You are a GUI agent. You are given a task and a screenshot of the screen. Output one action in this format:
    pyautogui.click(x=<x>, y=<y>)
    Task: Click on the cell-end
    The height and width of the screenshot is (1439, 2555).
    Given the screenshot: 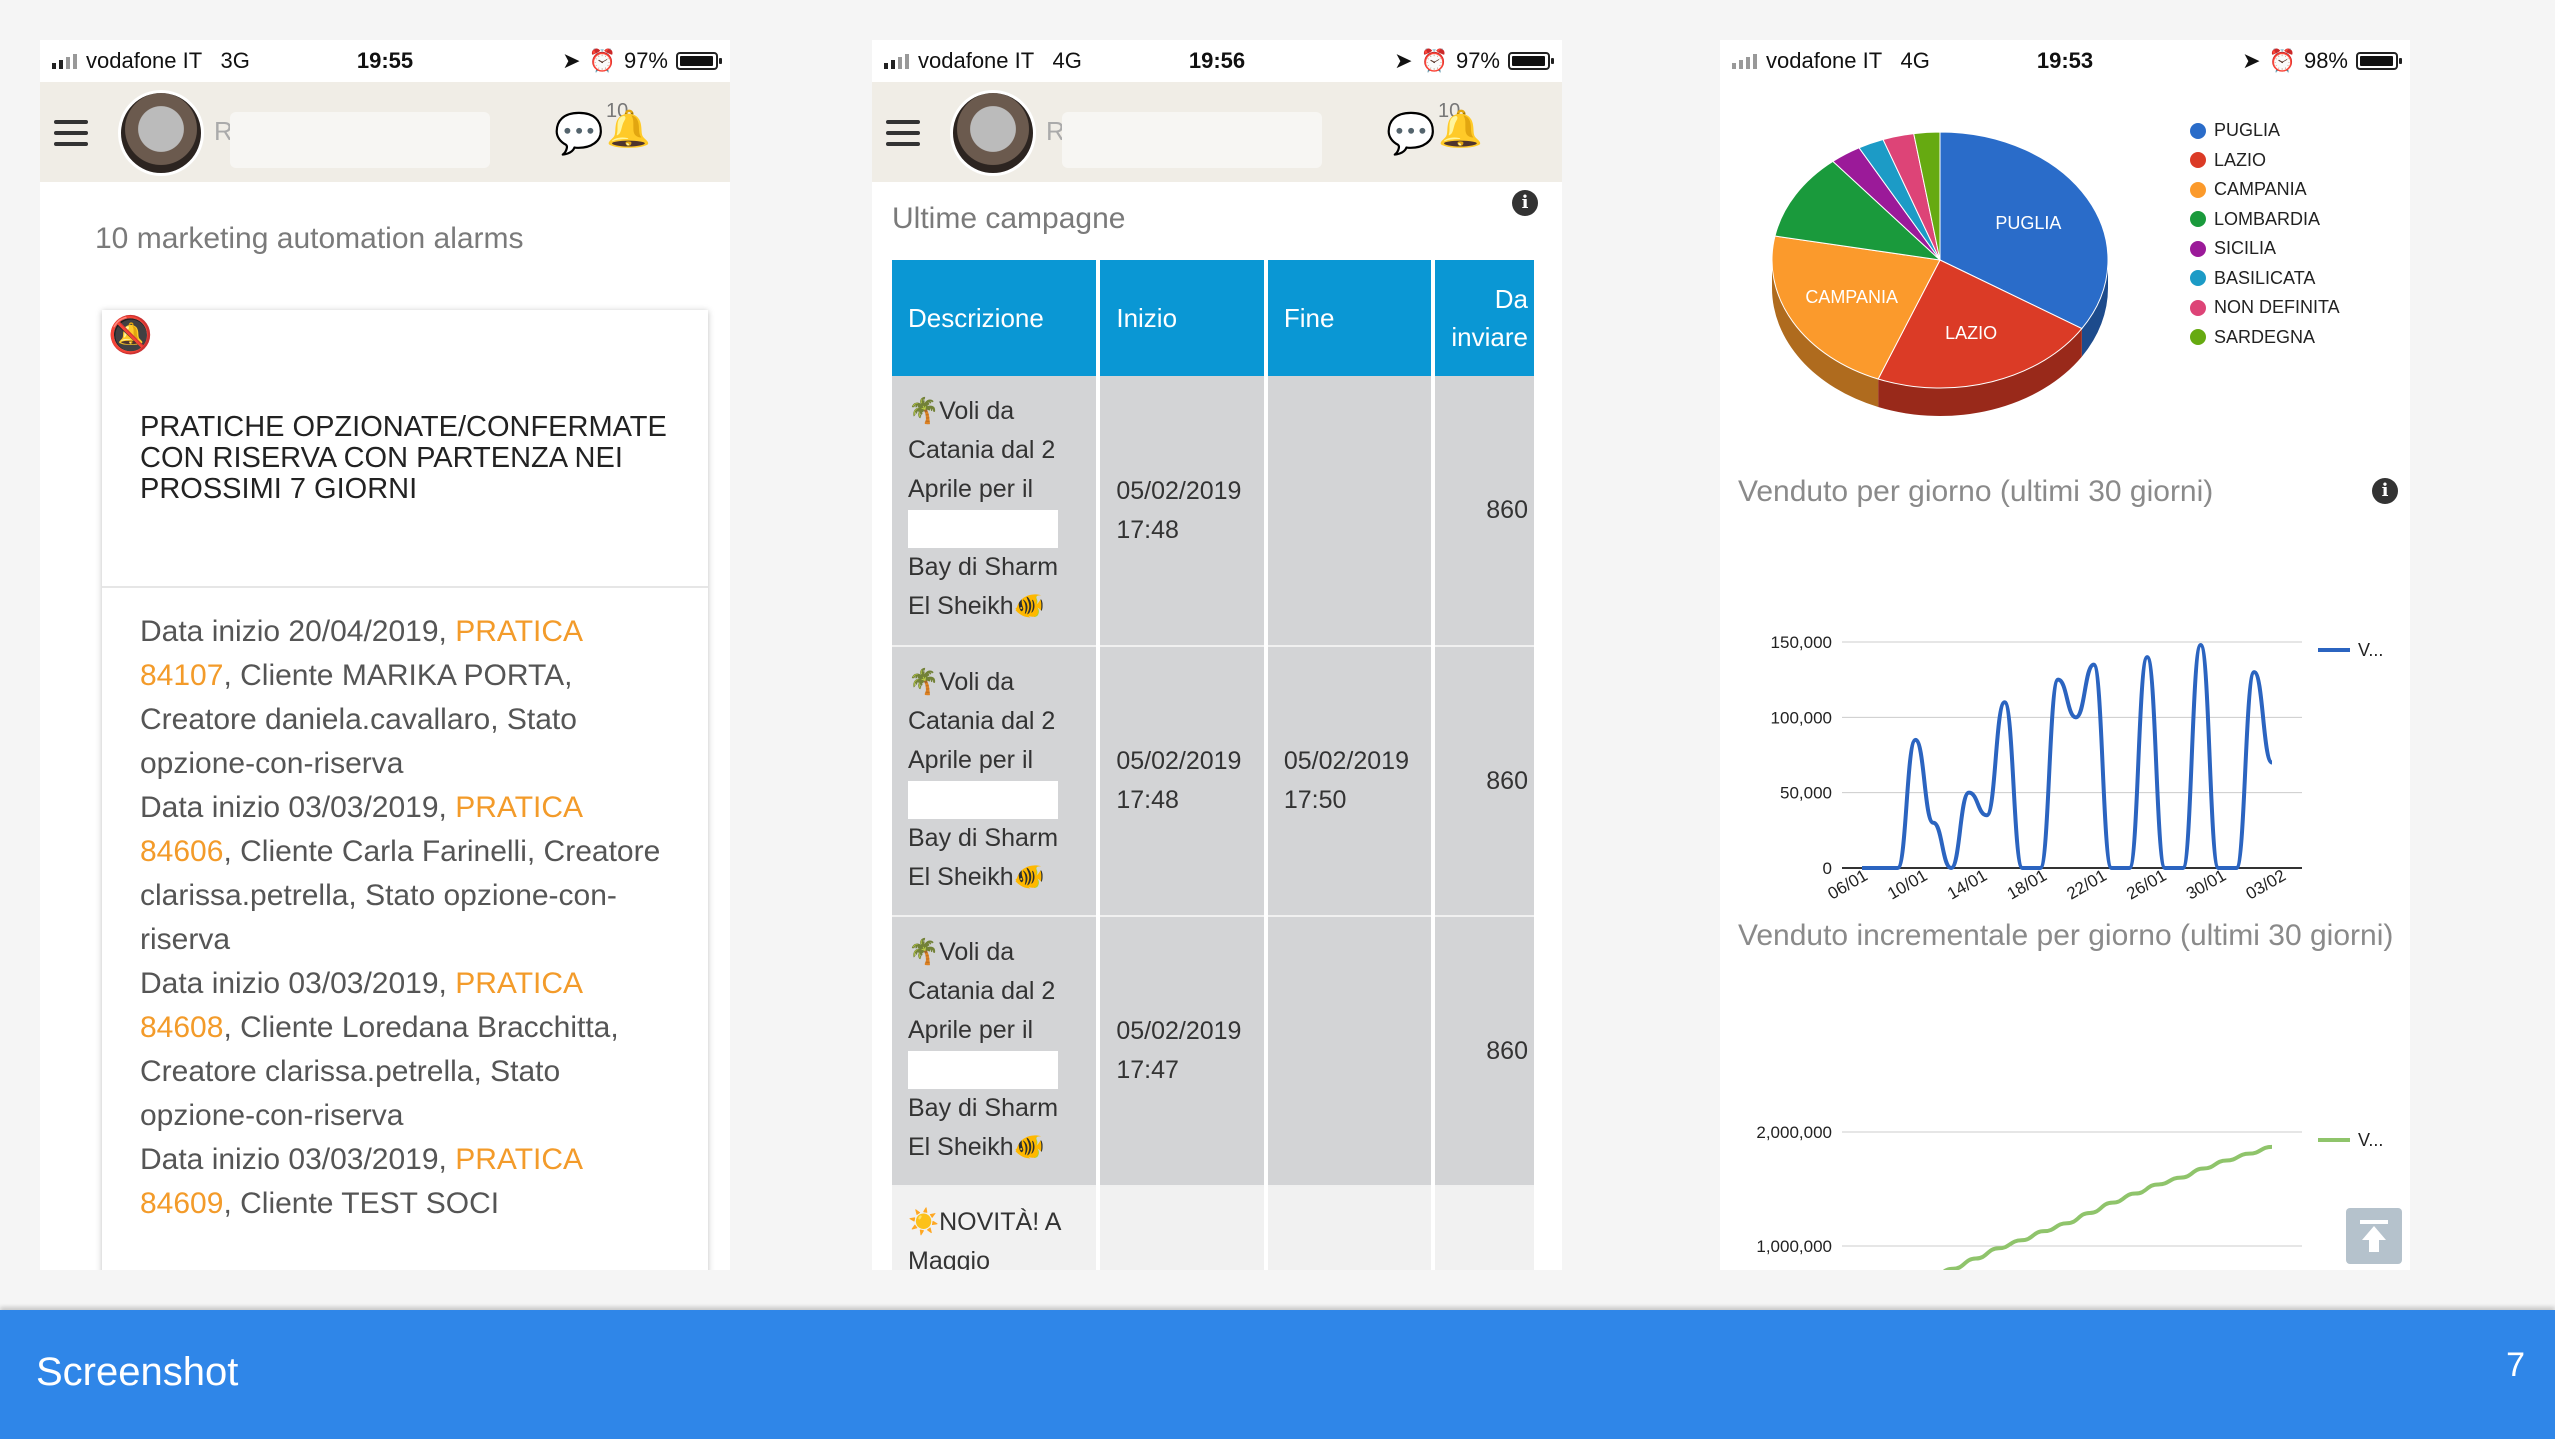 What is the action you would take?
    pyautogui.click(x=1350, y=1051)
    